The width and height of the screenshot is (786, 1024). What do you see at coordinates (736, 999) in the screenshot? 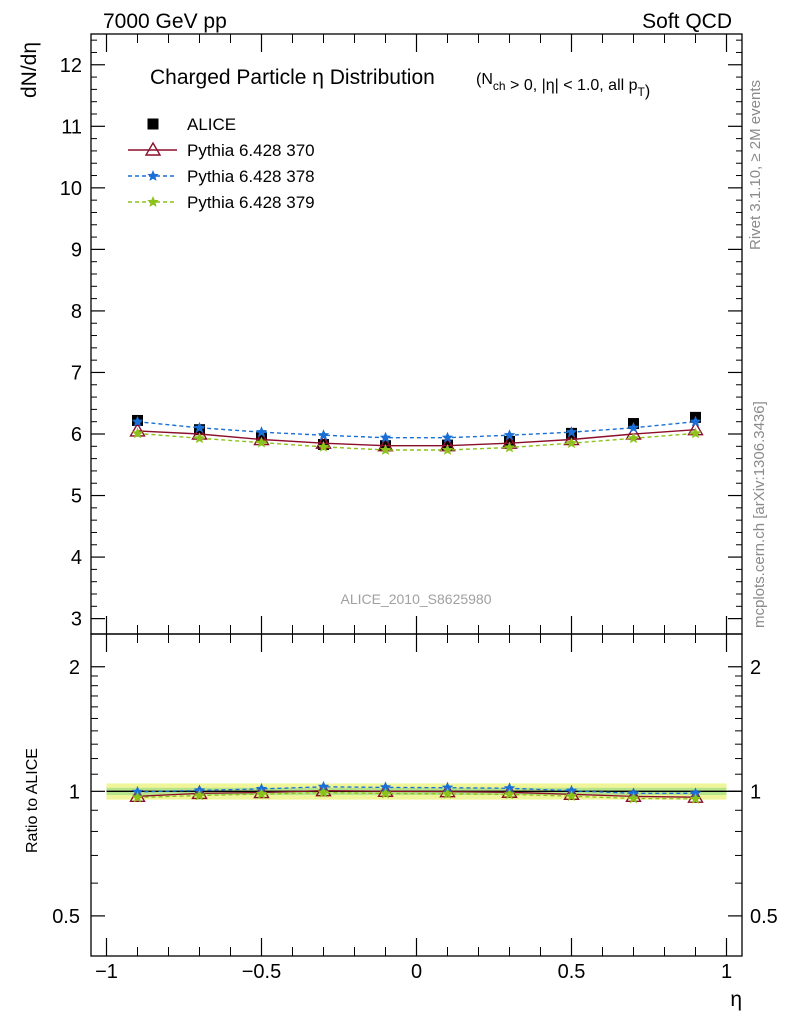
I see `x-axis-label: η` at bounding box center [736, 999].